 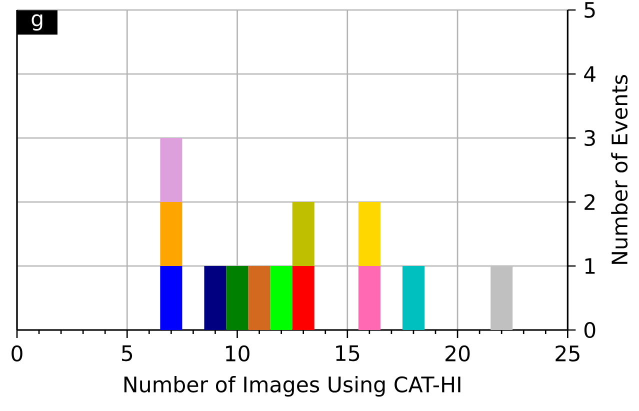 What do you see at coordinates (238, 353) in the screenshot?
I see `x-tick-label: 10` at bounding box center [238, 353].